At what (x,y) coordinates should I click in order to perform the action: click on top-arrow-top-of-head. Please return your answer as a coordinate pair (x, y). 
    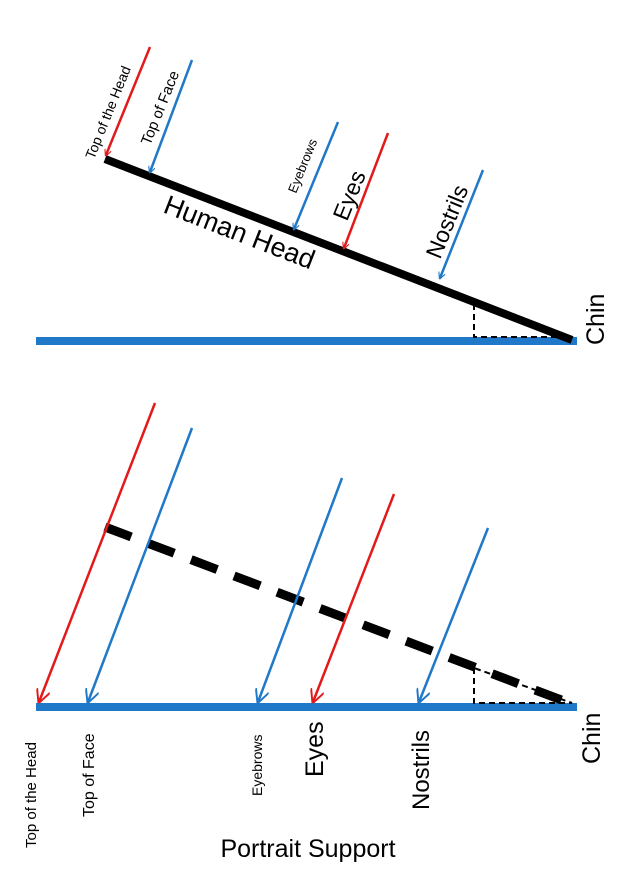
    Looking at the image, I should click on (129, 100).